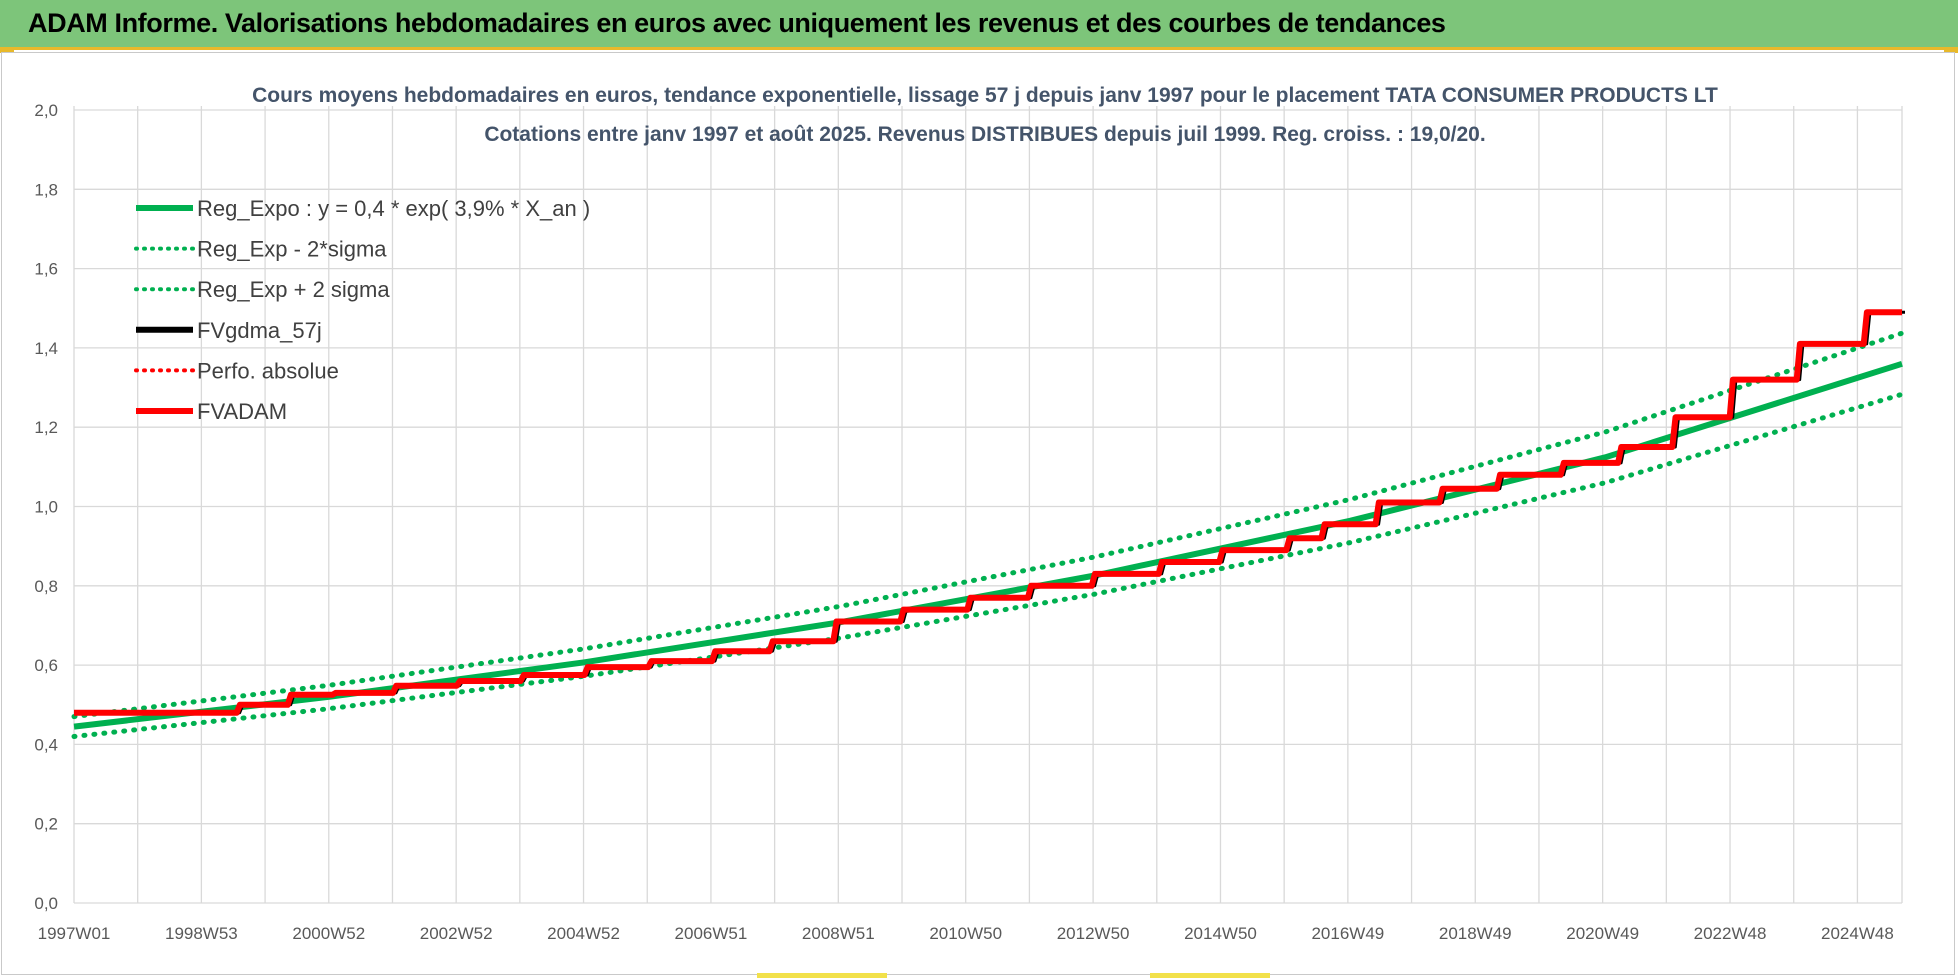  Describe the element at coordinates (293, 289) in the screenshot. I see `legend-label: Reg_Exp + 2 sigma` at that location.